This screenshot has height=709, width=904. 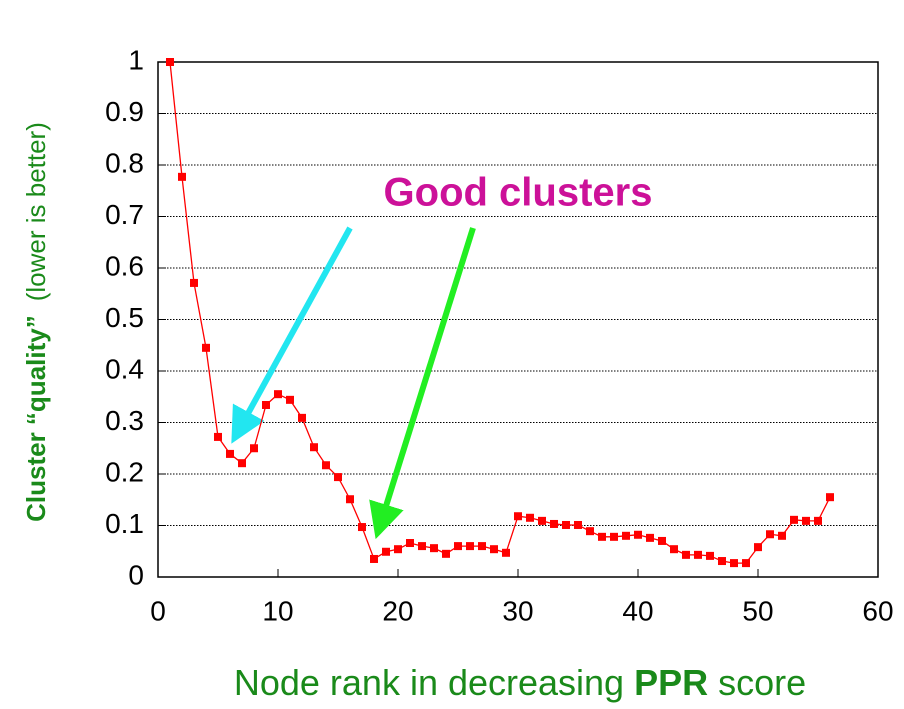 I want to click on y-label-part: (lower is better), so click(x=36, y=211).